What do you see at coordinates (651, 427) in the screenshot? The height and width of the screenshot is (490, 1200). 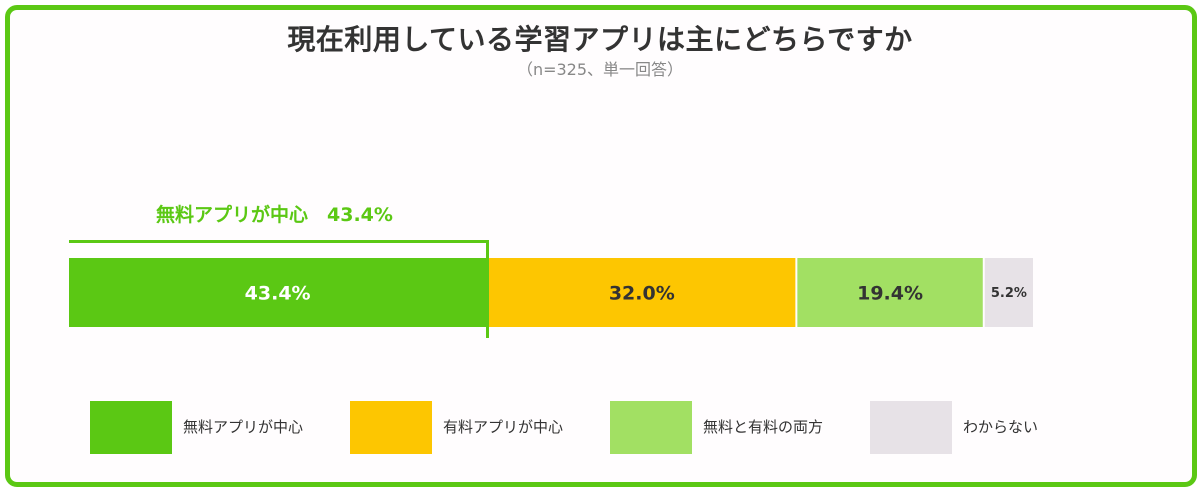 I see `legend-swatch-both` at bounding box center [651, 427].